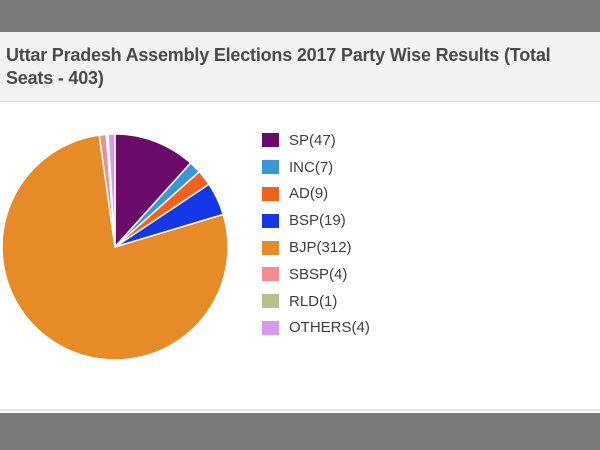 This screenshot has height=450, width=600. I want to click on legend-item: AD(9), so click(316, 194).